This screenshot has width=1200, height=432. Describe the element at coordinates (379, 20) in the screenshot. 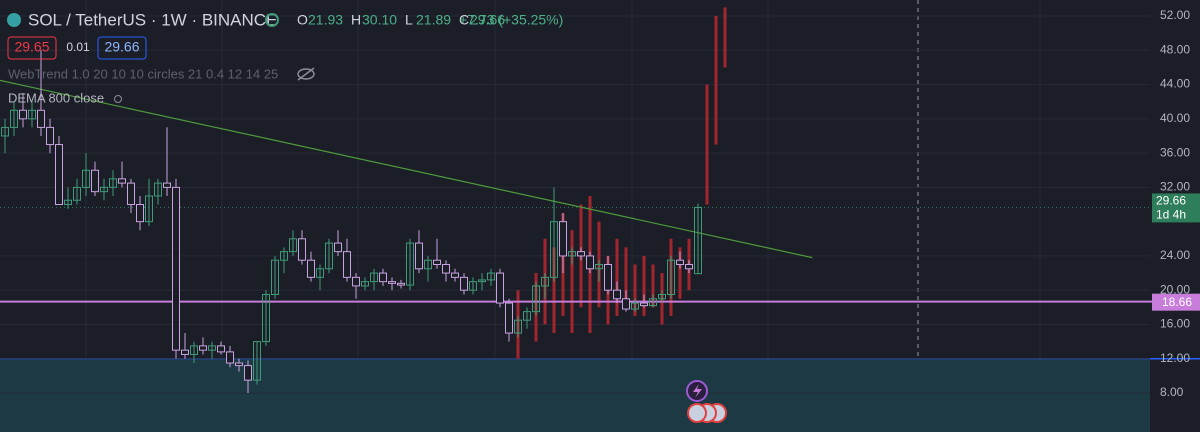

I see `ohlc-value: 30.10` at that location.